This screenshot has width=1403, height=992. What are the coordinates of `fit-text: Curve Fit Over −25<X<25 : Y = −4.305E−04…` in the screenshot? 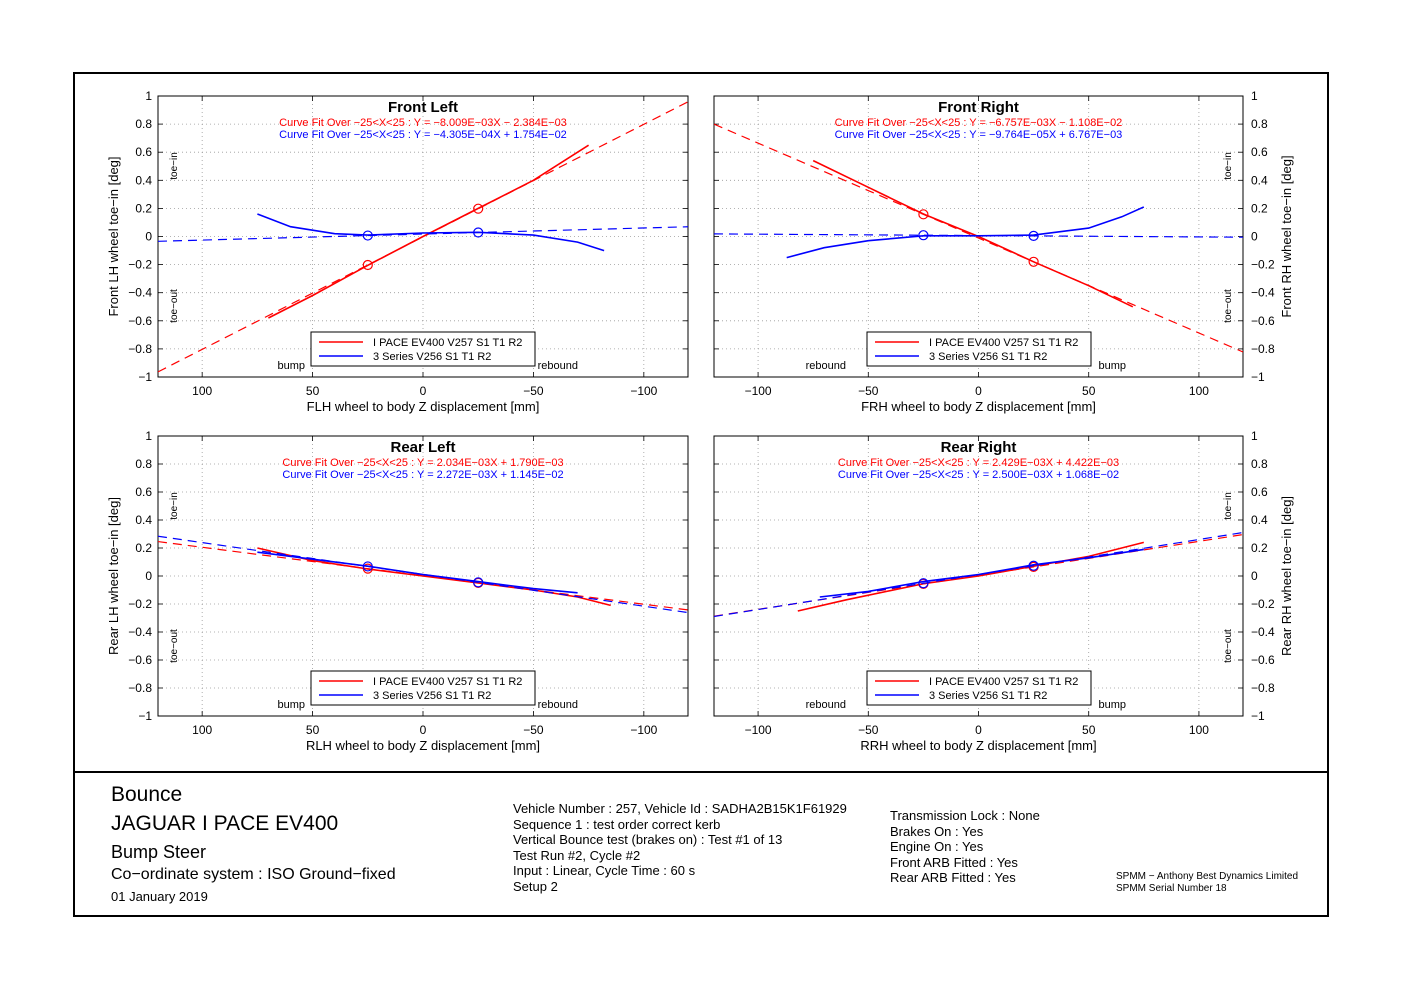 It's located at (423, 135).